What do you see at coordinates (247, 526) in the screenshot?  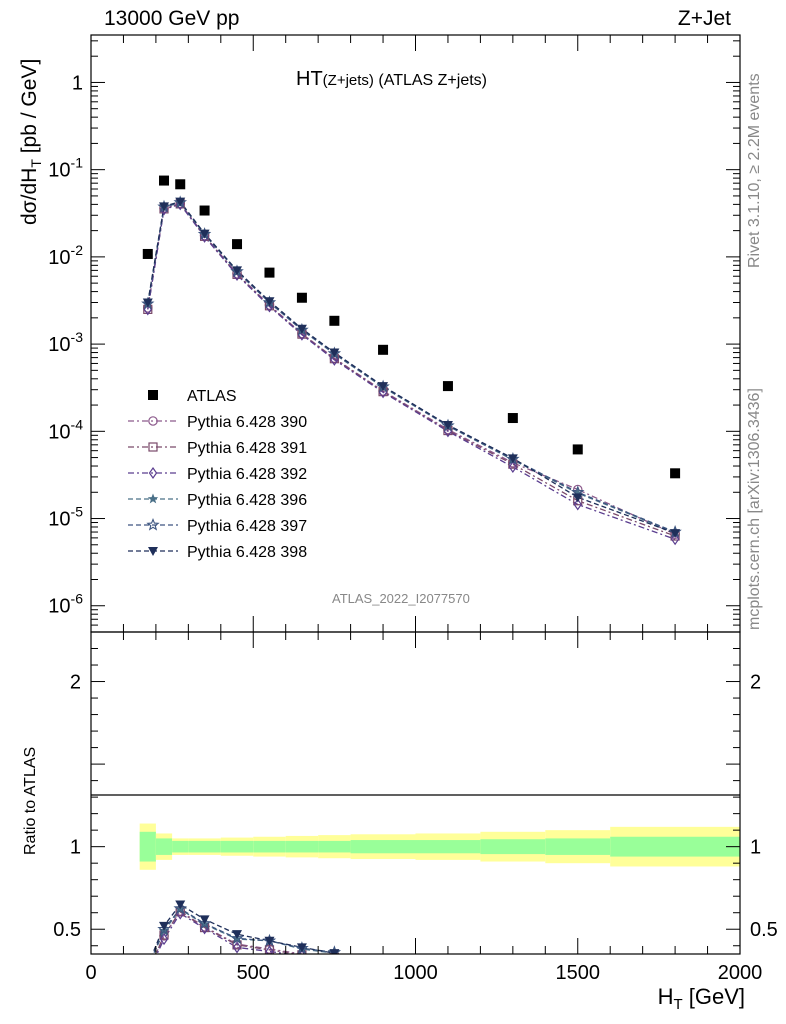 I see `legend-label: Pythia 6.428 397` at bounding box center [247, 526].